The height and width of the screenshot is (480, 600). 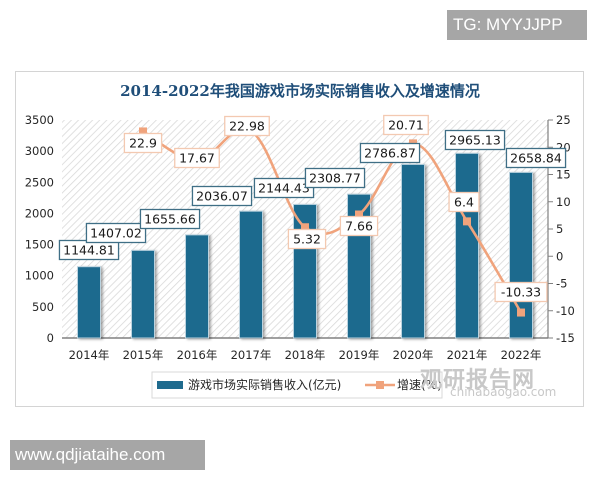 I want to click on bar-value-label: 1407.02, so click(x=116, y=233).